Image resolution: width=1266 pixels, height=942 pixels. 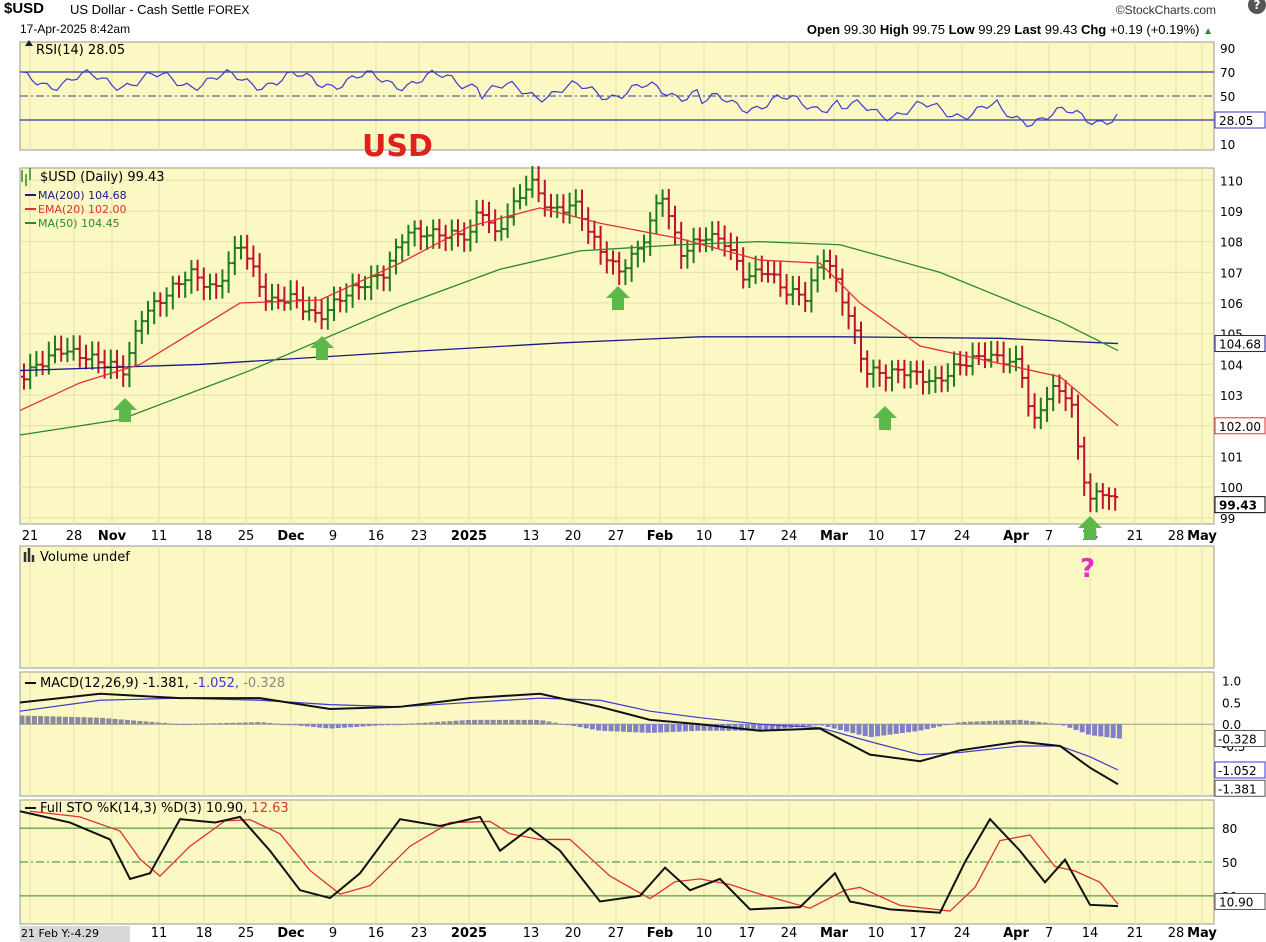 I want to click on x-tick-label: 11, so click(x=159, y=536).